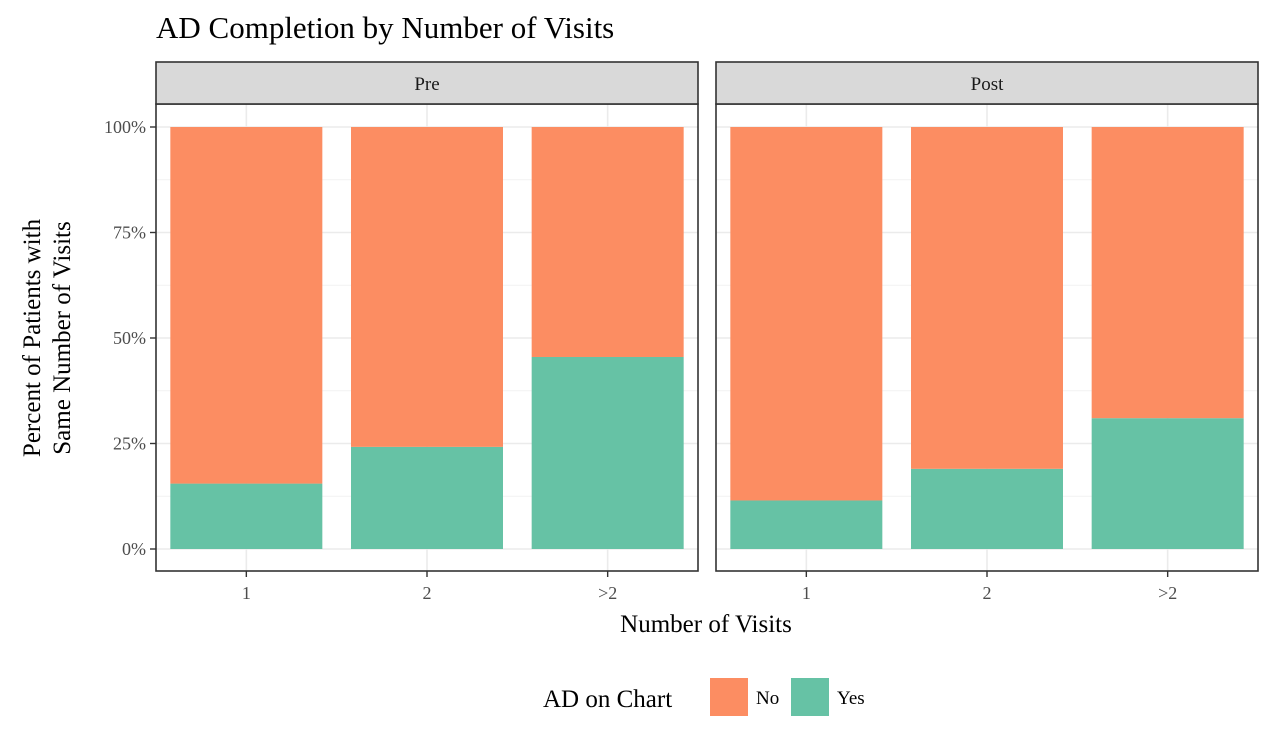 The width and height of the screenshot is (1274, 730). I want to click on x-axis-title: Number of Visits, so click(706, 624).